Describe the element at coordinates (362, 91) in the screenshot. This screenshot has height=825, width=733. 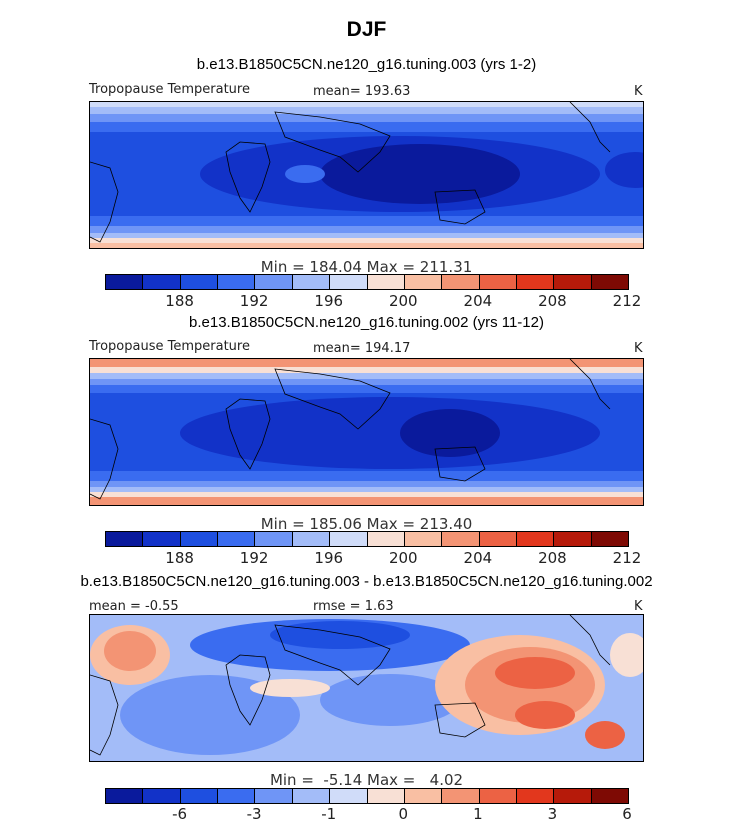
I see `panel-1-mean: mean= 193.63` at that location.